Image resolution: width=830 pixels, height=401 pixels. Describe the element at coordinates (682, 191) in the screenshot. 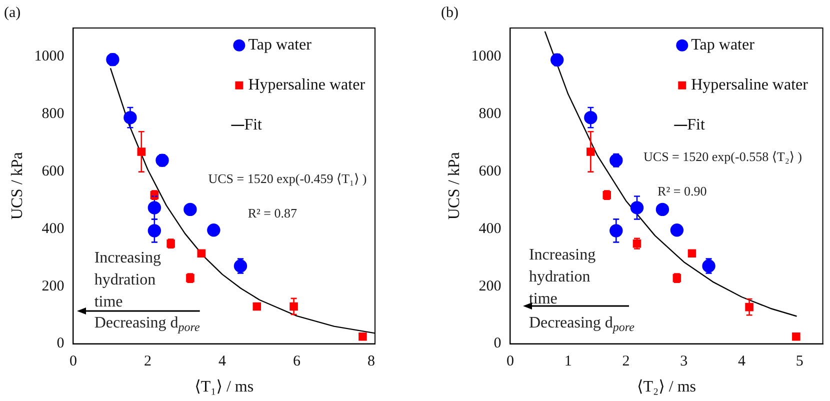

I see `annotation: R² = 0.90` at that location.